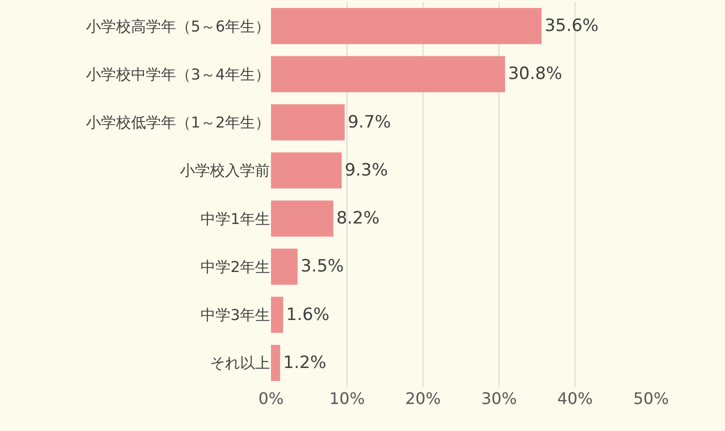  I want to click on data-label: 9.3%, so click(366, 170).